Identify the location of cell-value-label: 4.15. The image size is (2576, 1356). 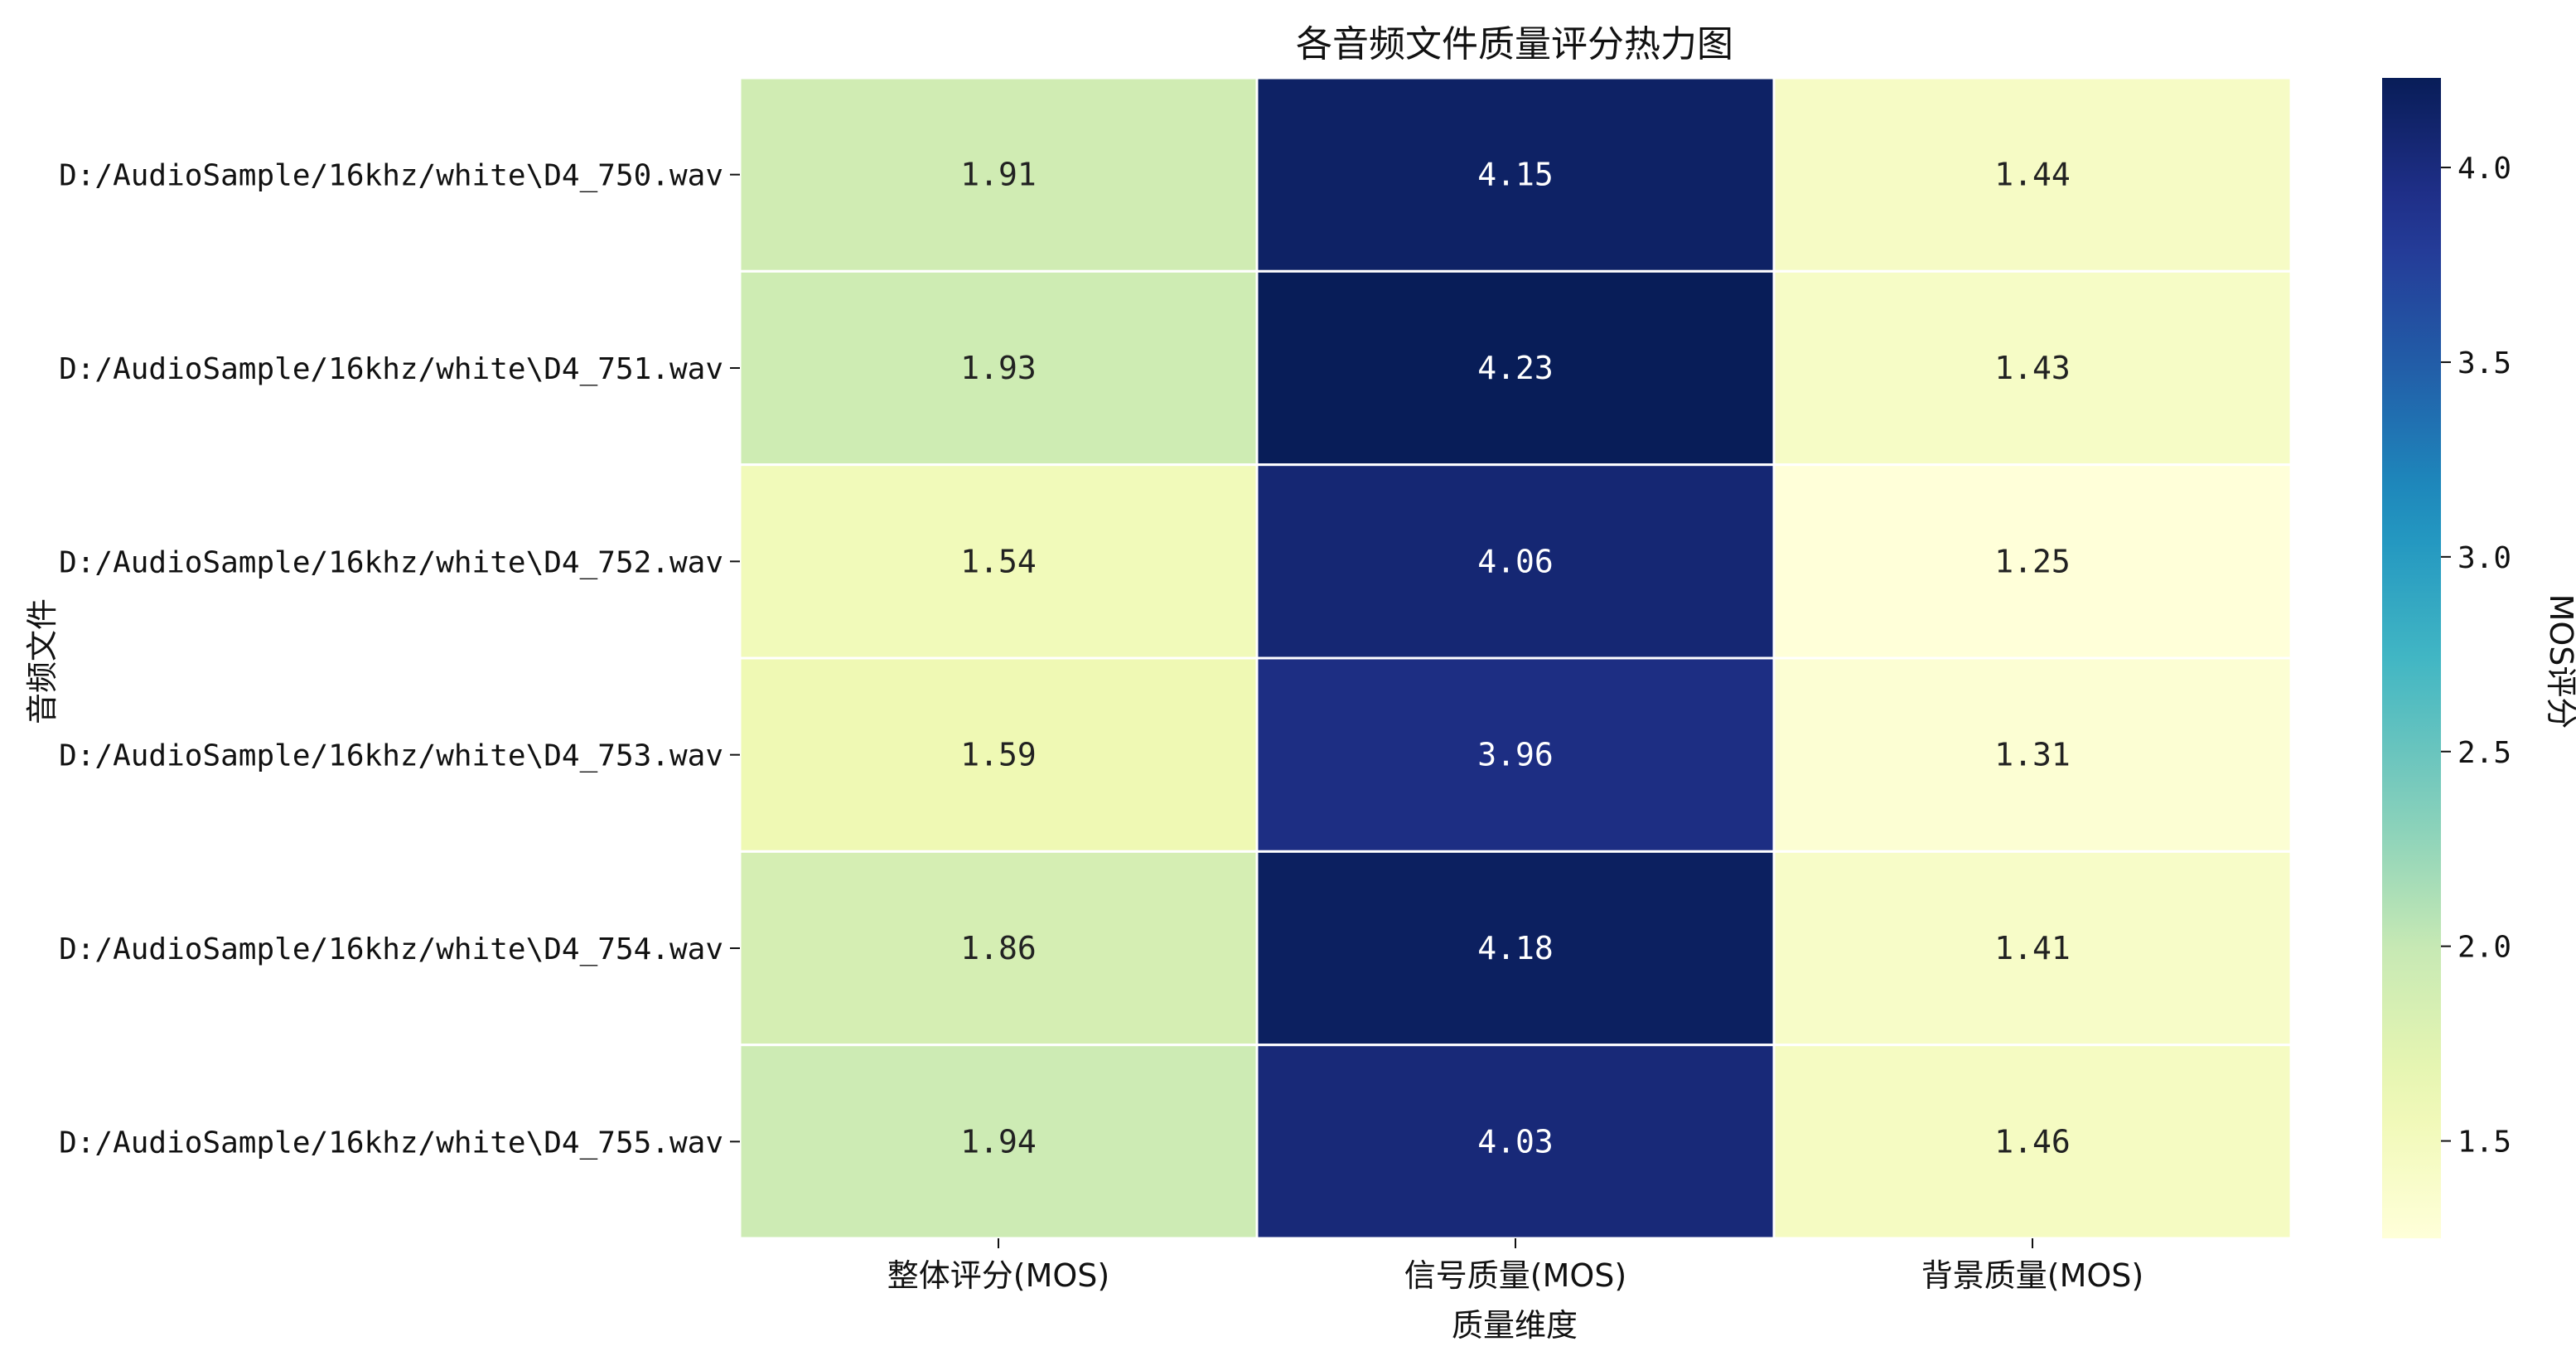
(1515, 175).